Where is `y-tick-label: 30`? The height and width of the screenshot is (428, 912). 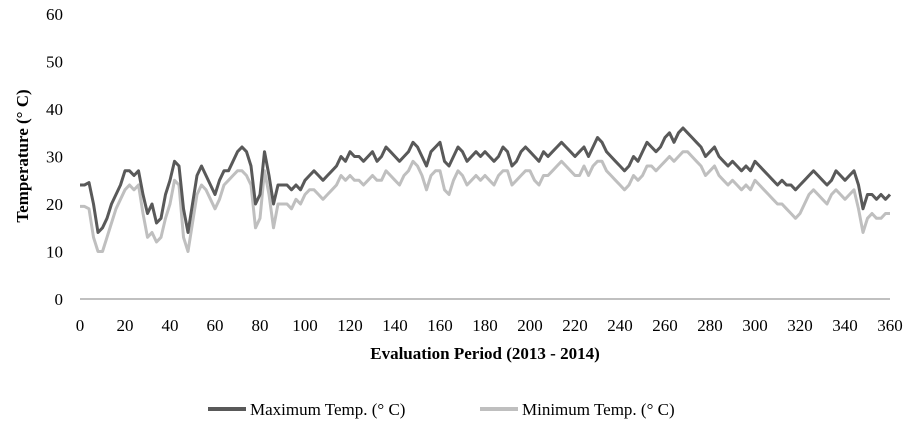 y-tick-label: 30 is located at coordinates (54, 157).